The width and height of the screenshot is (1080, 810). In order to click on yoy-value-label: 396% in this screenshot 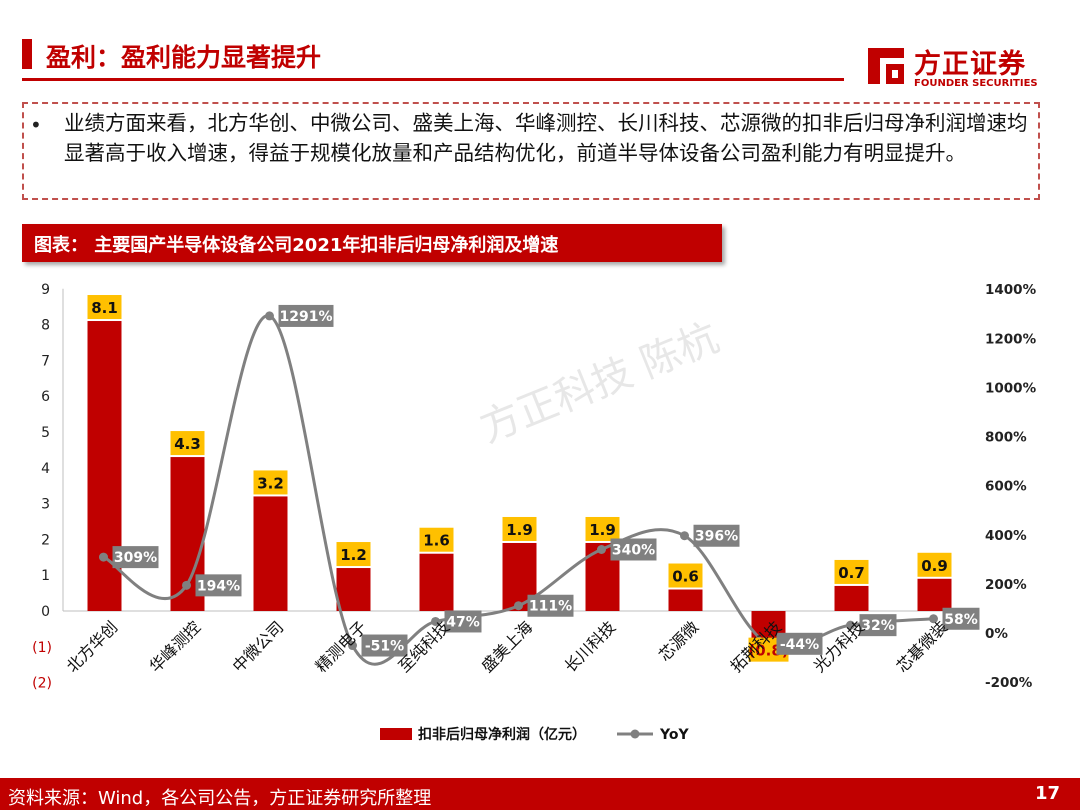, I will do `click(716, 537)`.